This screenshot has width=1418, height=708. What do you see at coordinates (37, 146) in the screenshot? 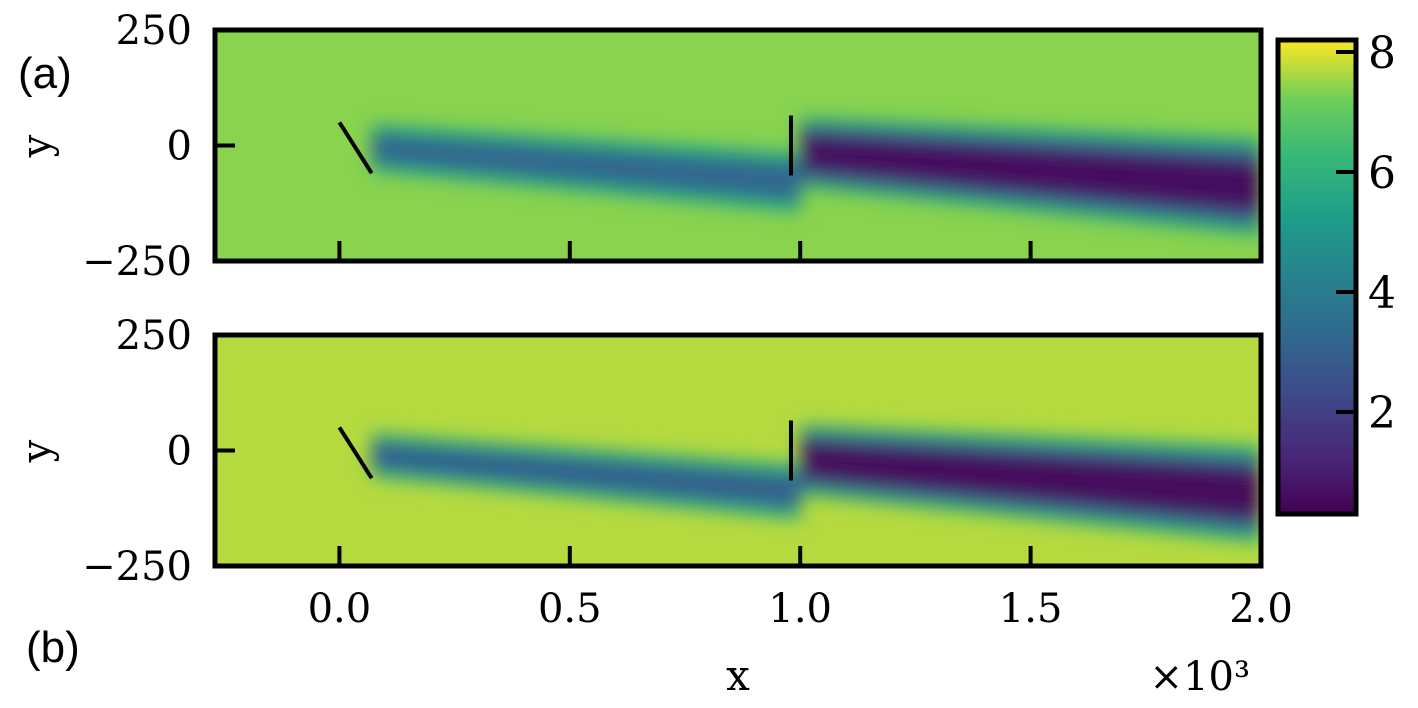
I see `panel-a-ylabel: y` at bounding box center [37, 146].